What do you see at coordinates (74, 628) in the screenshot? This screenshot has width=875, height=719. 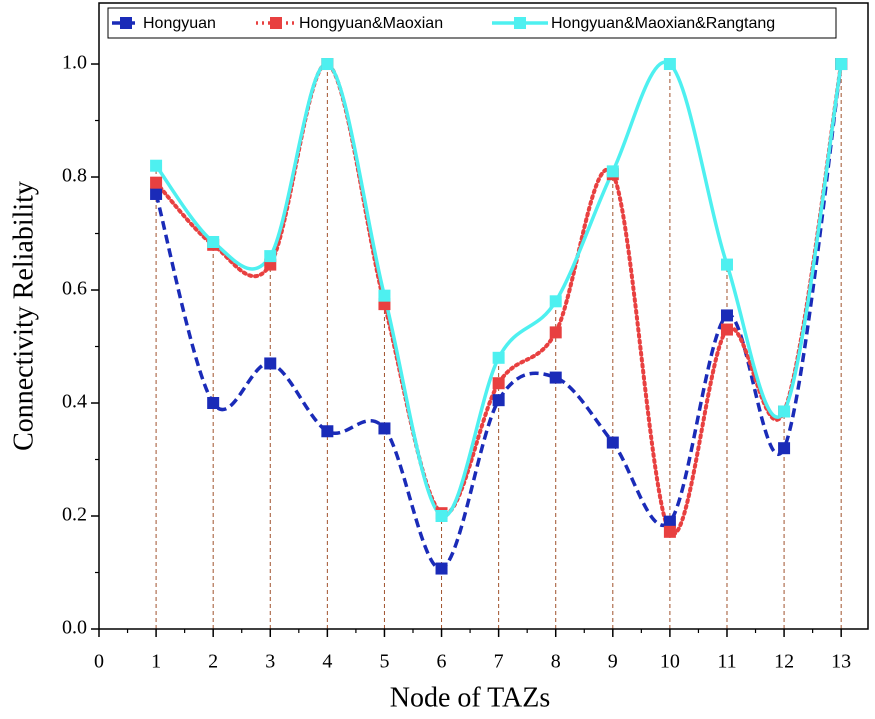 I see `y-tick-label: 0.0` at bounding box center [74, 628].